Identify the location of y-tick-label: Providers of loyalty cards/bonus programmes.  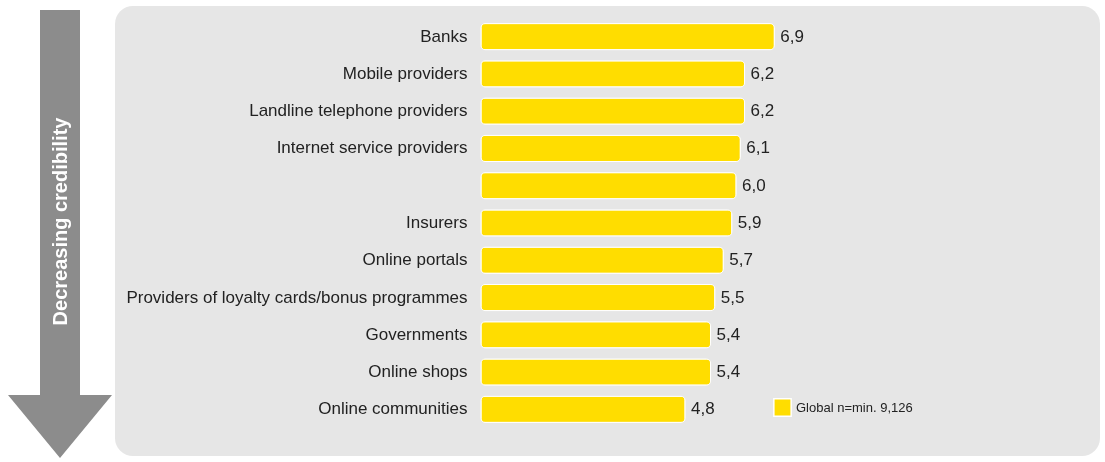
(297, 297).